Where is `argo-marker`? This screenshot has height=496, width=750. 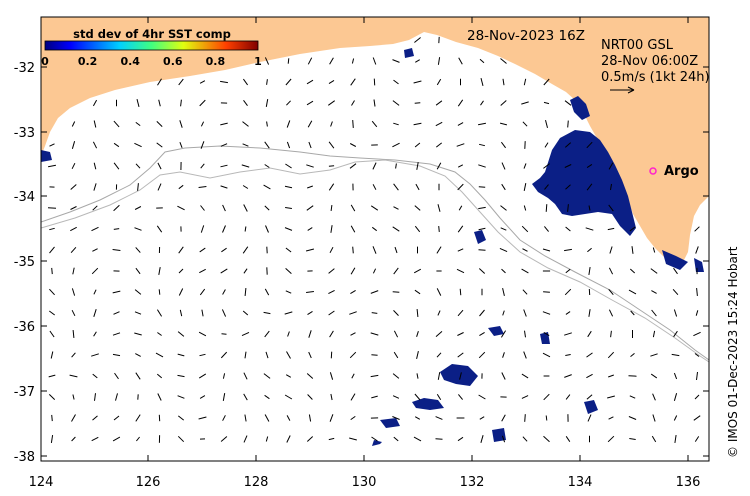 argo-marker is located at coordinates (653, 171).